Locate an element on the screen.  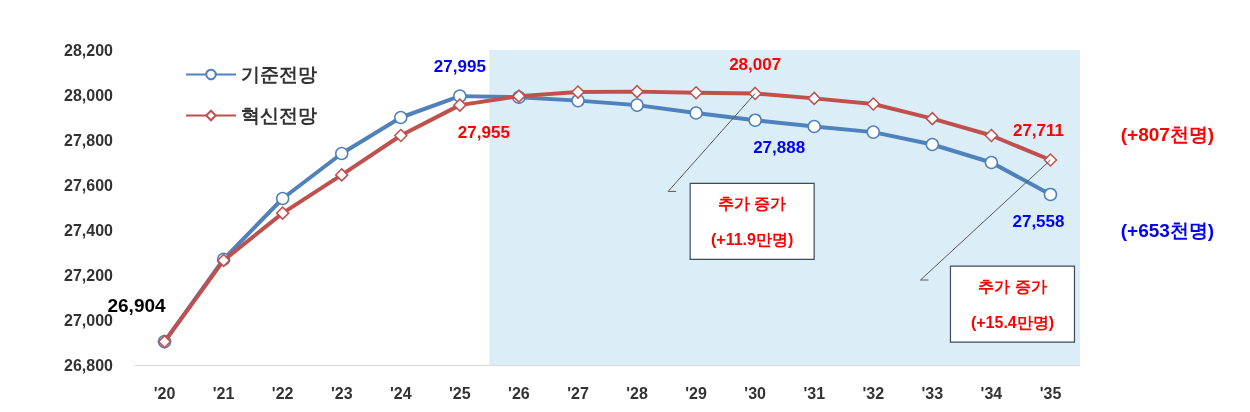
x-tick-label: '34 is located at coordinates (991, 393).